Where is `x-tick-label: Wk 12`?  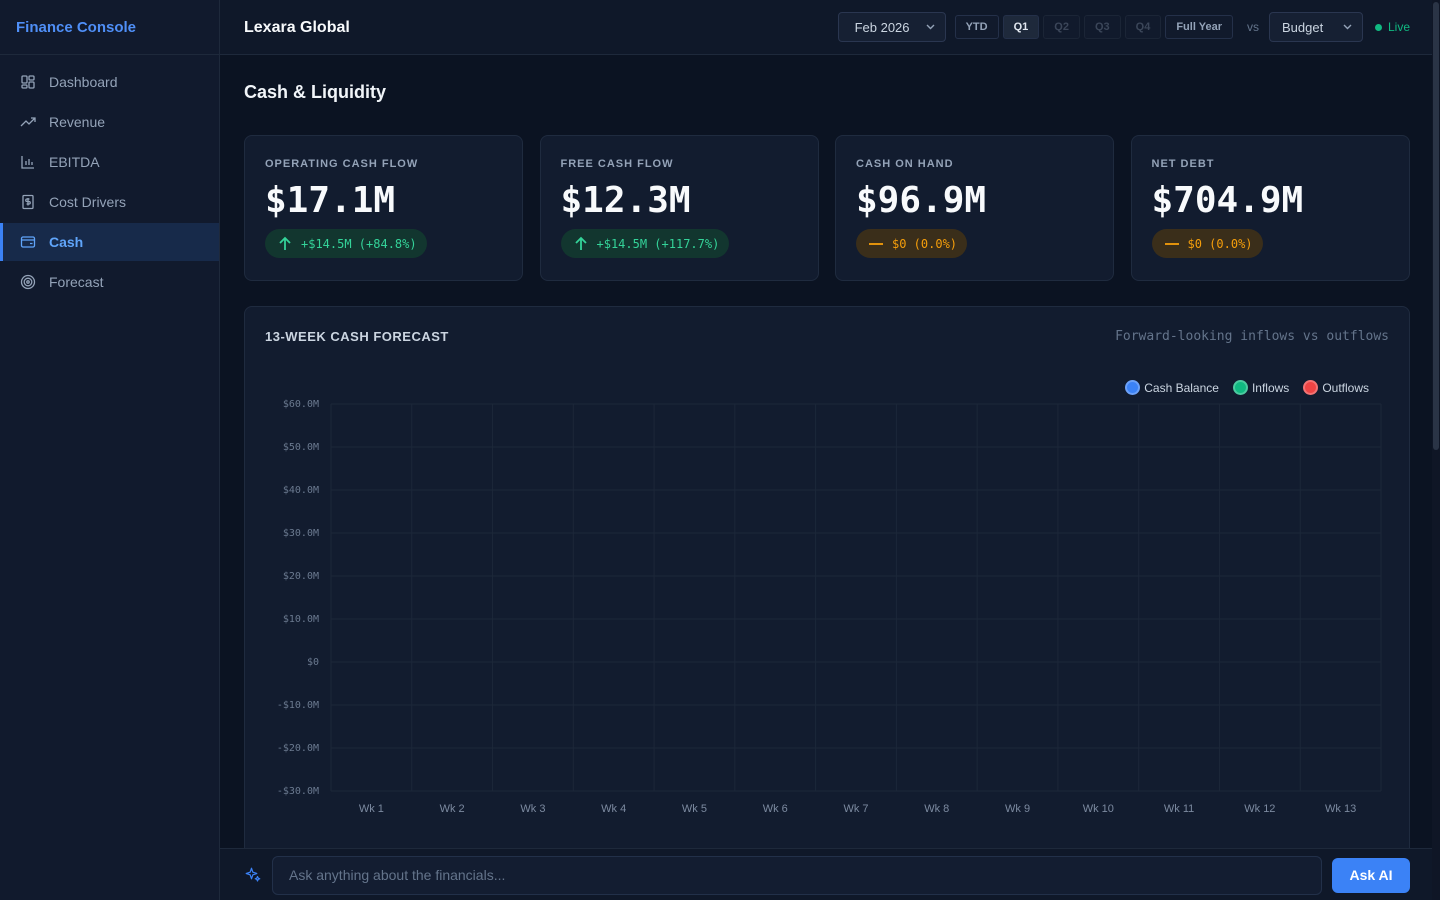 x-tick-label: Wk 12 is located at coordinates (1259, 809).